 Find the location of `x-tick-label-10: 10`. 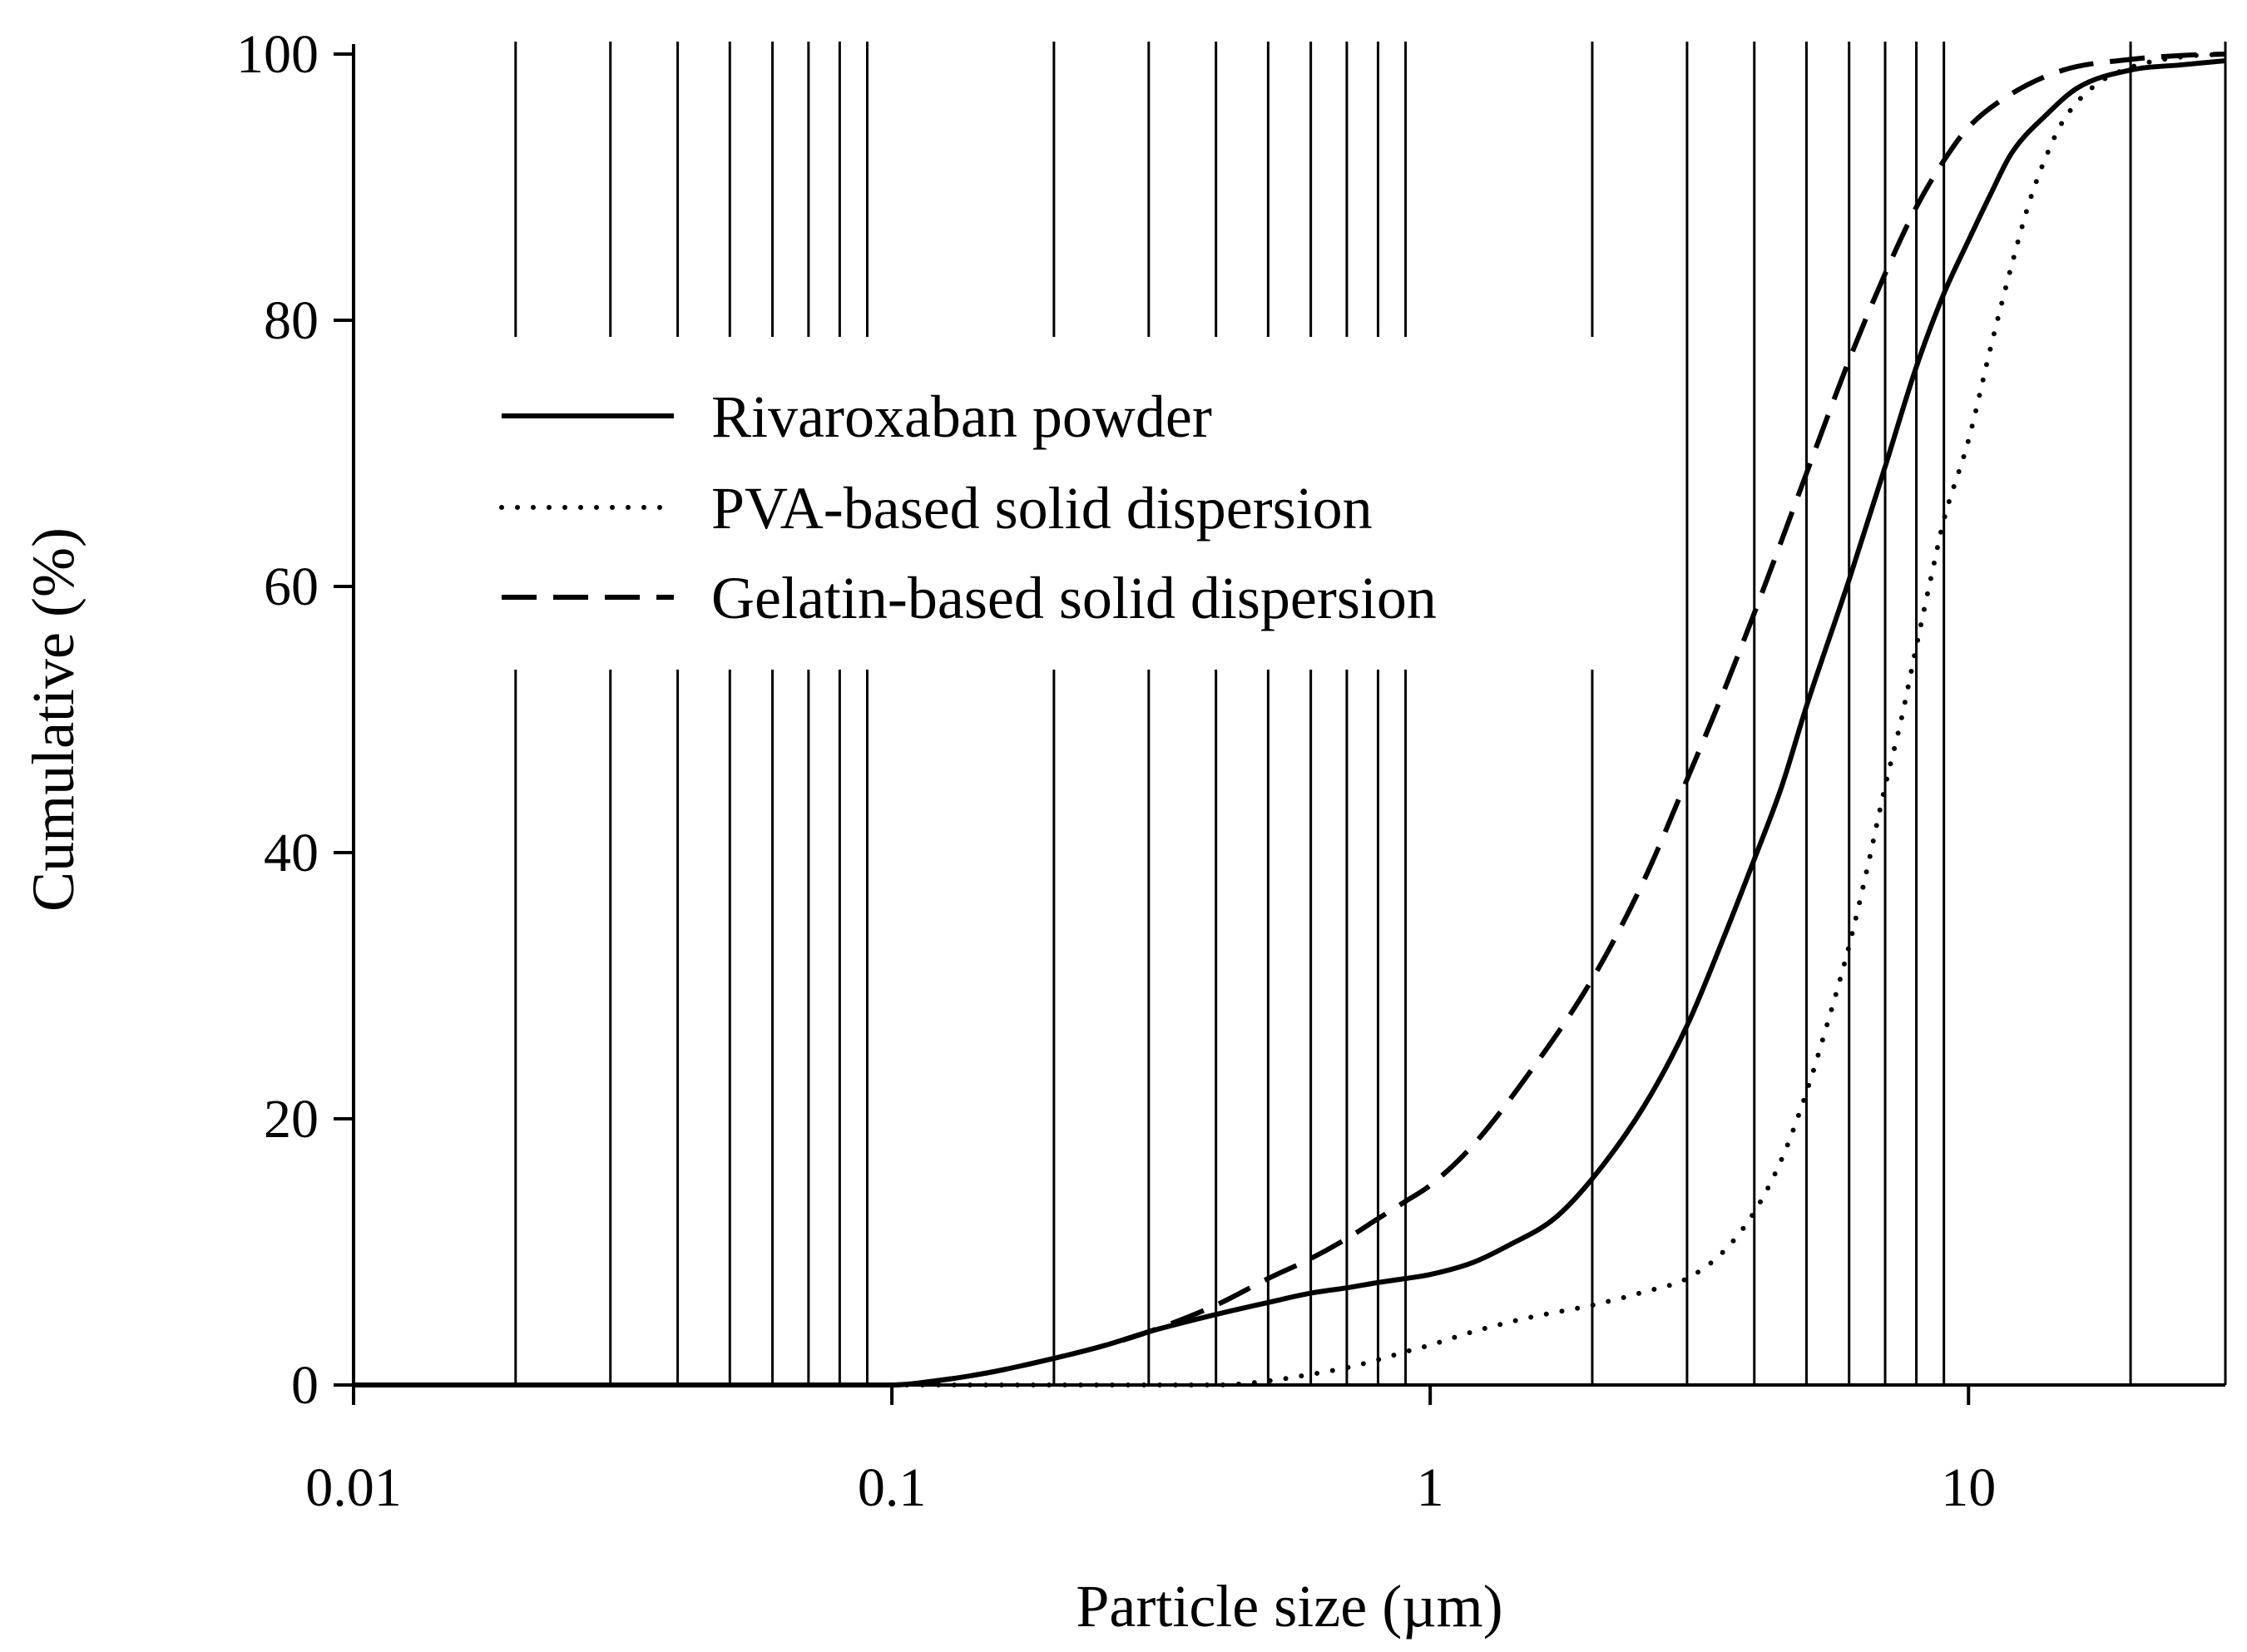

x-tick-label-10: 10 is located at coordinates (1969, 1487).